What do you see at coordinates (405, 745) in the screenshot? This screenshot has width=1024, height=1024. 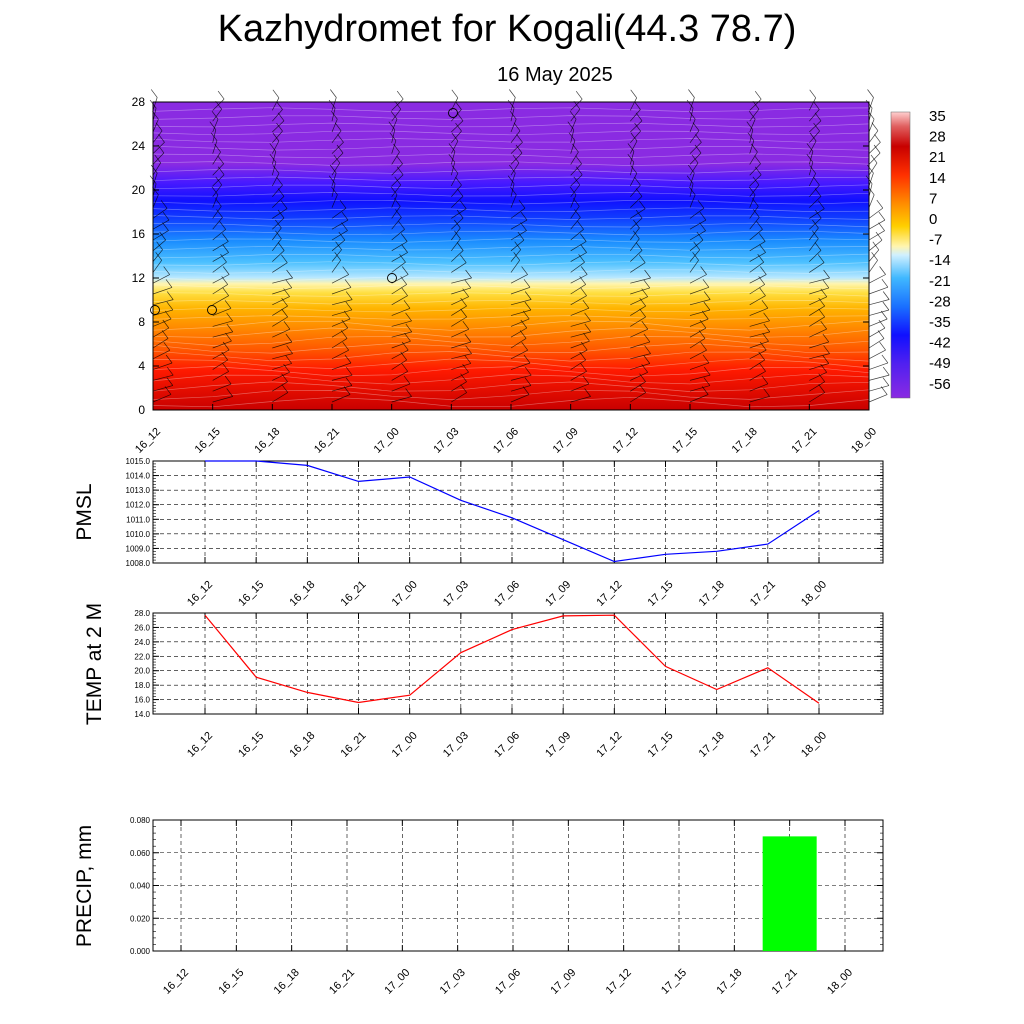 I see `temp-xtick-label: 17_00` at bounding box center [405, 745].